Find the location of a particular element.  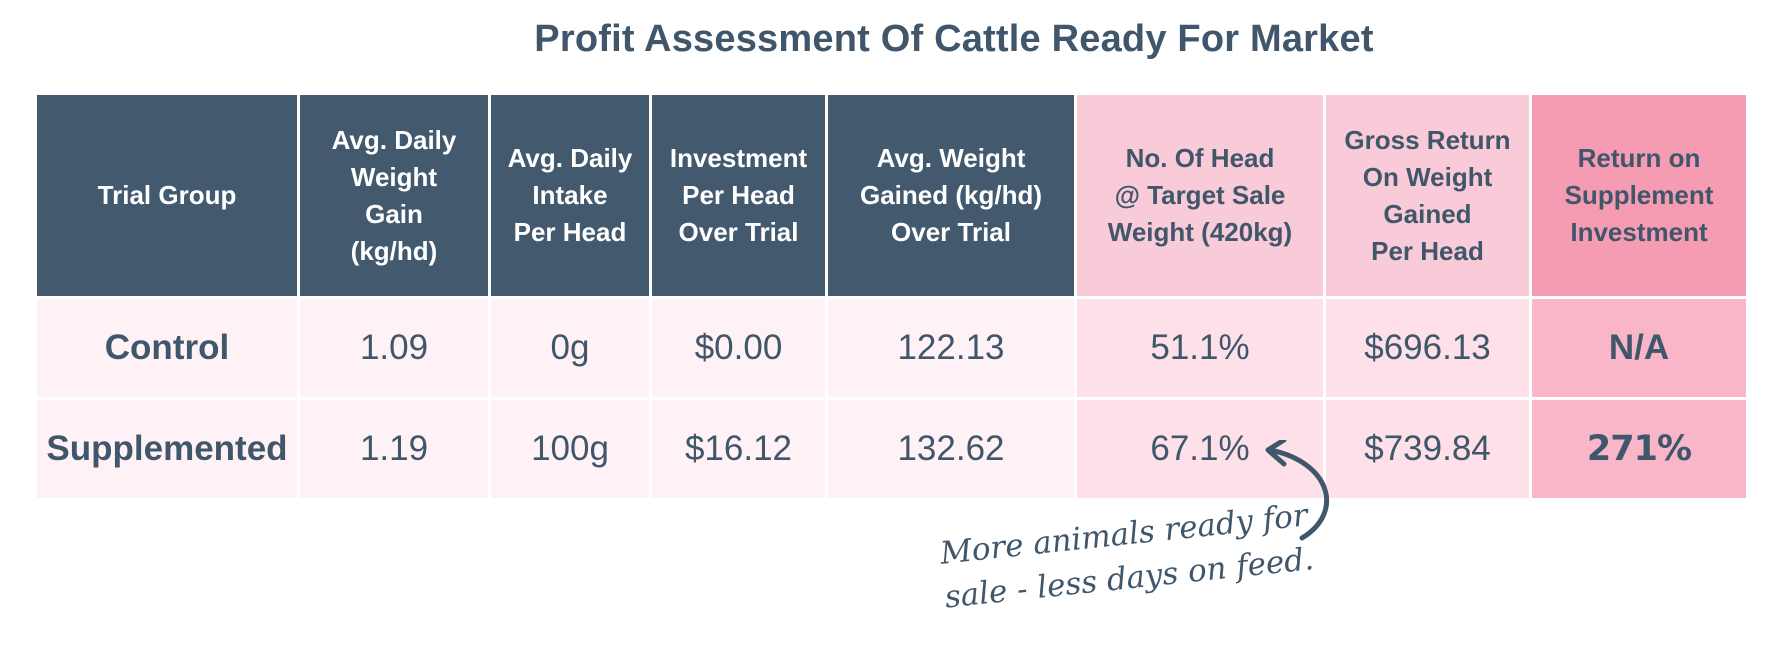

cell-head-at-target-weight: 67.1% is located at coordinates (1200, 449).